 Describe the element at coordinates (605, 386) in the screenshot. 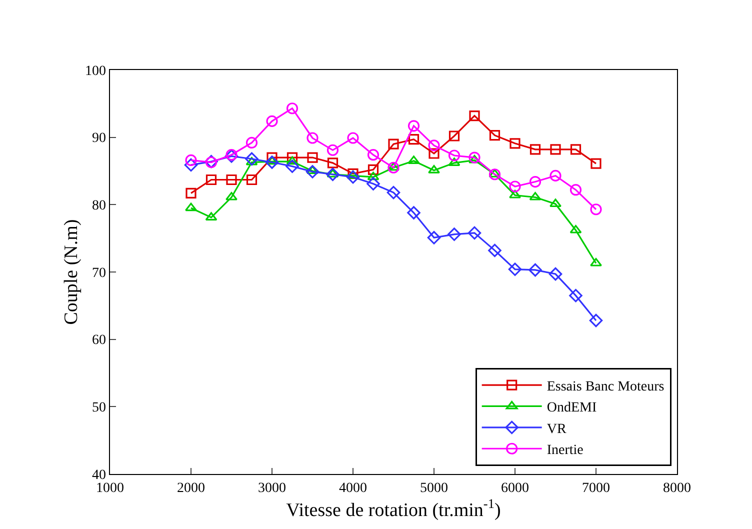

I see `legend-label: Essais Banc Moteurs` at that location.